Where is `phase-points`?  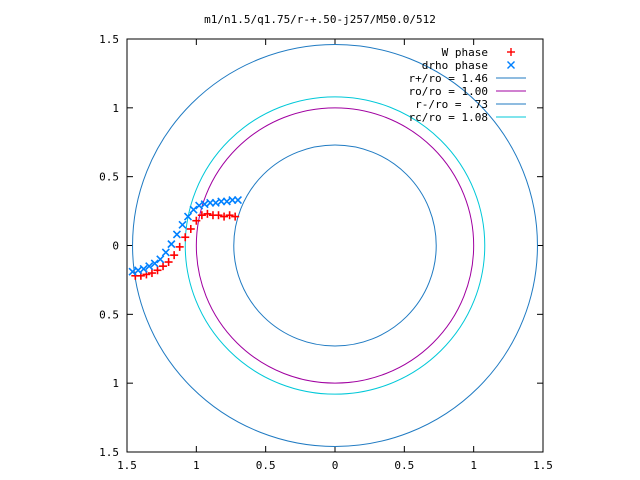 phase-points is located at coordinates (185, 238).